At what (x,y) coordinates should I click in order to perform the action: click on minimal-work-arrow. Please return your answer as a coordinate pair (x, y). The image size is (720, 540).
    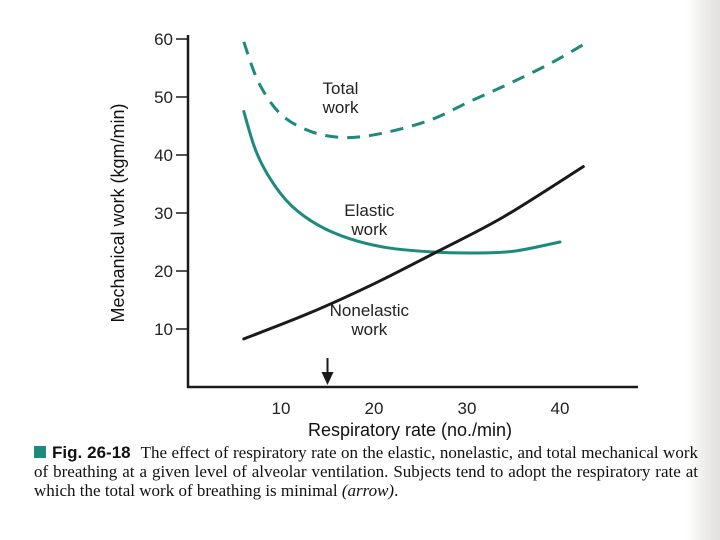
    Looking at the image, I should click on (327, 371).